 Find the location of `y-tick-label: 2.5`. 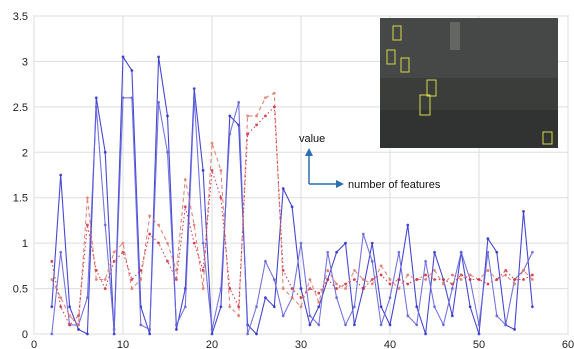

y-tick-label: 2.5 is located at coordinates (20, 108).